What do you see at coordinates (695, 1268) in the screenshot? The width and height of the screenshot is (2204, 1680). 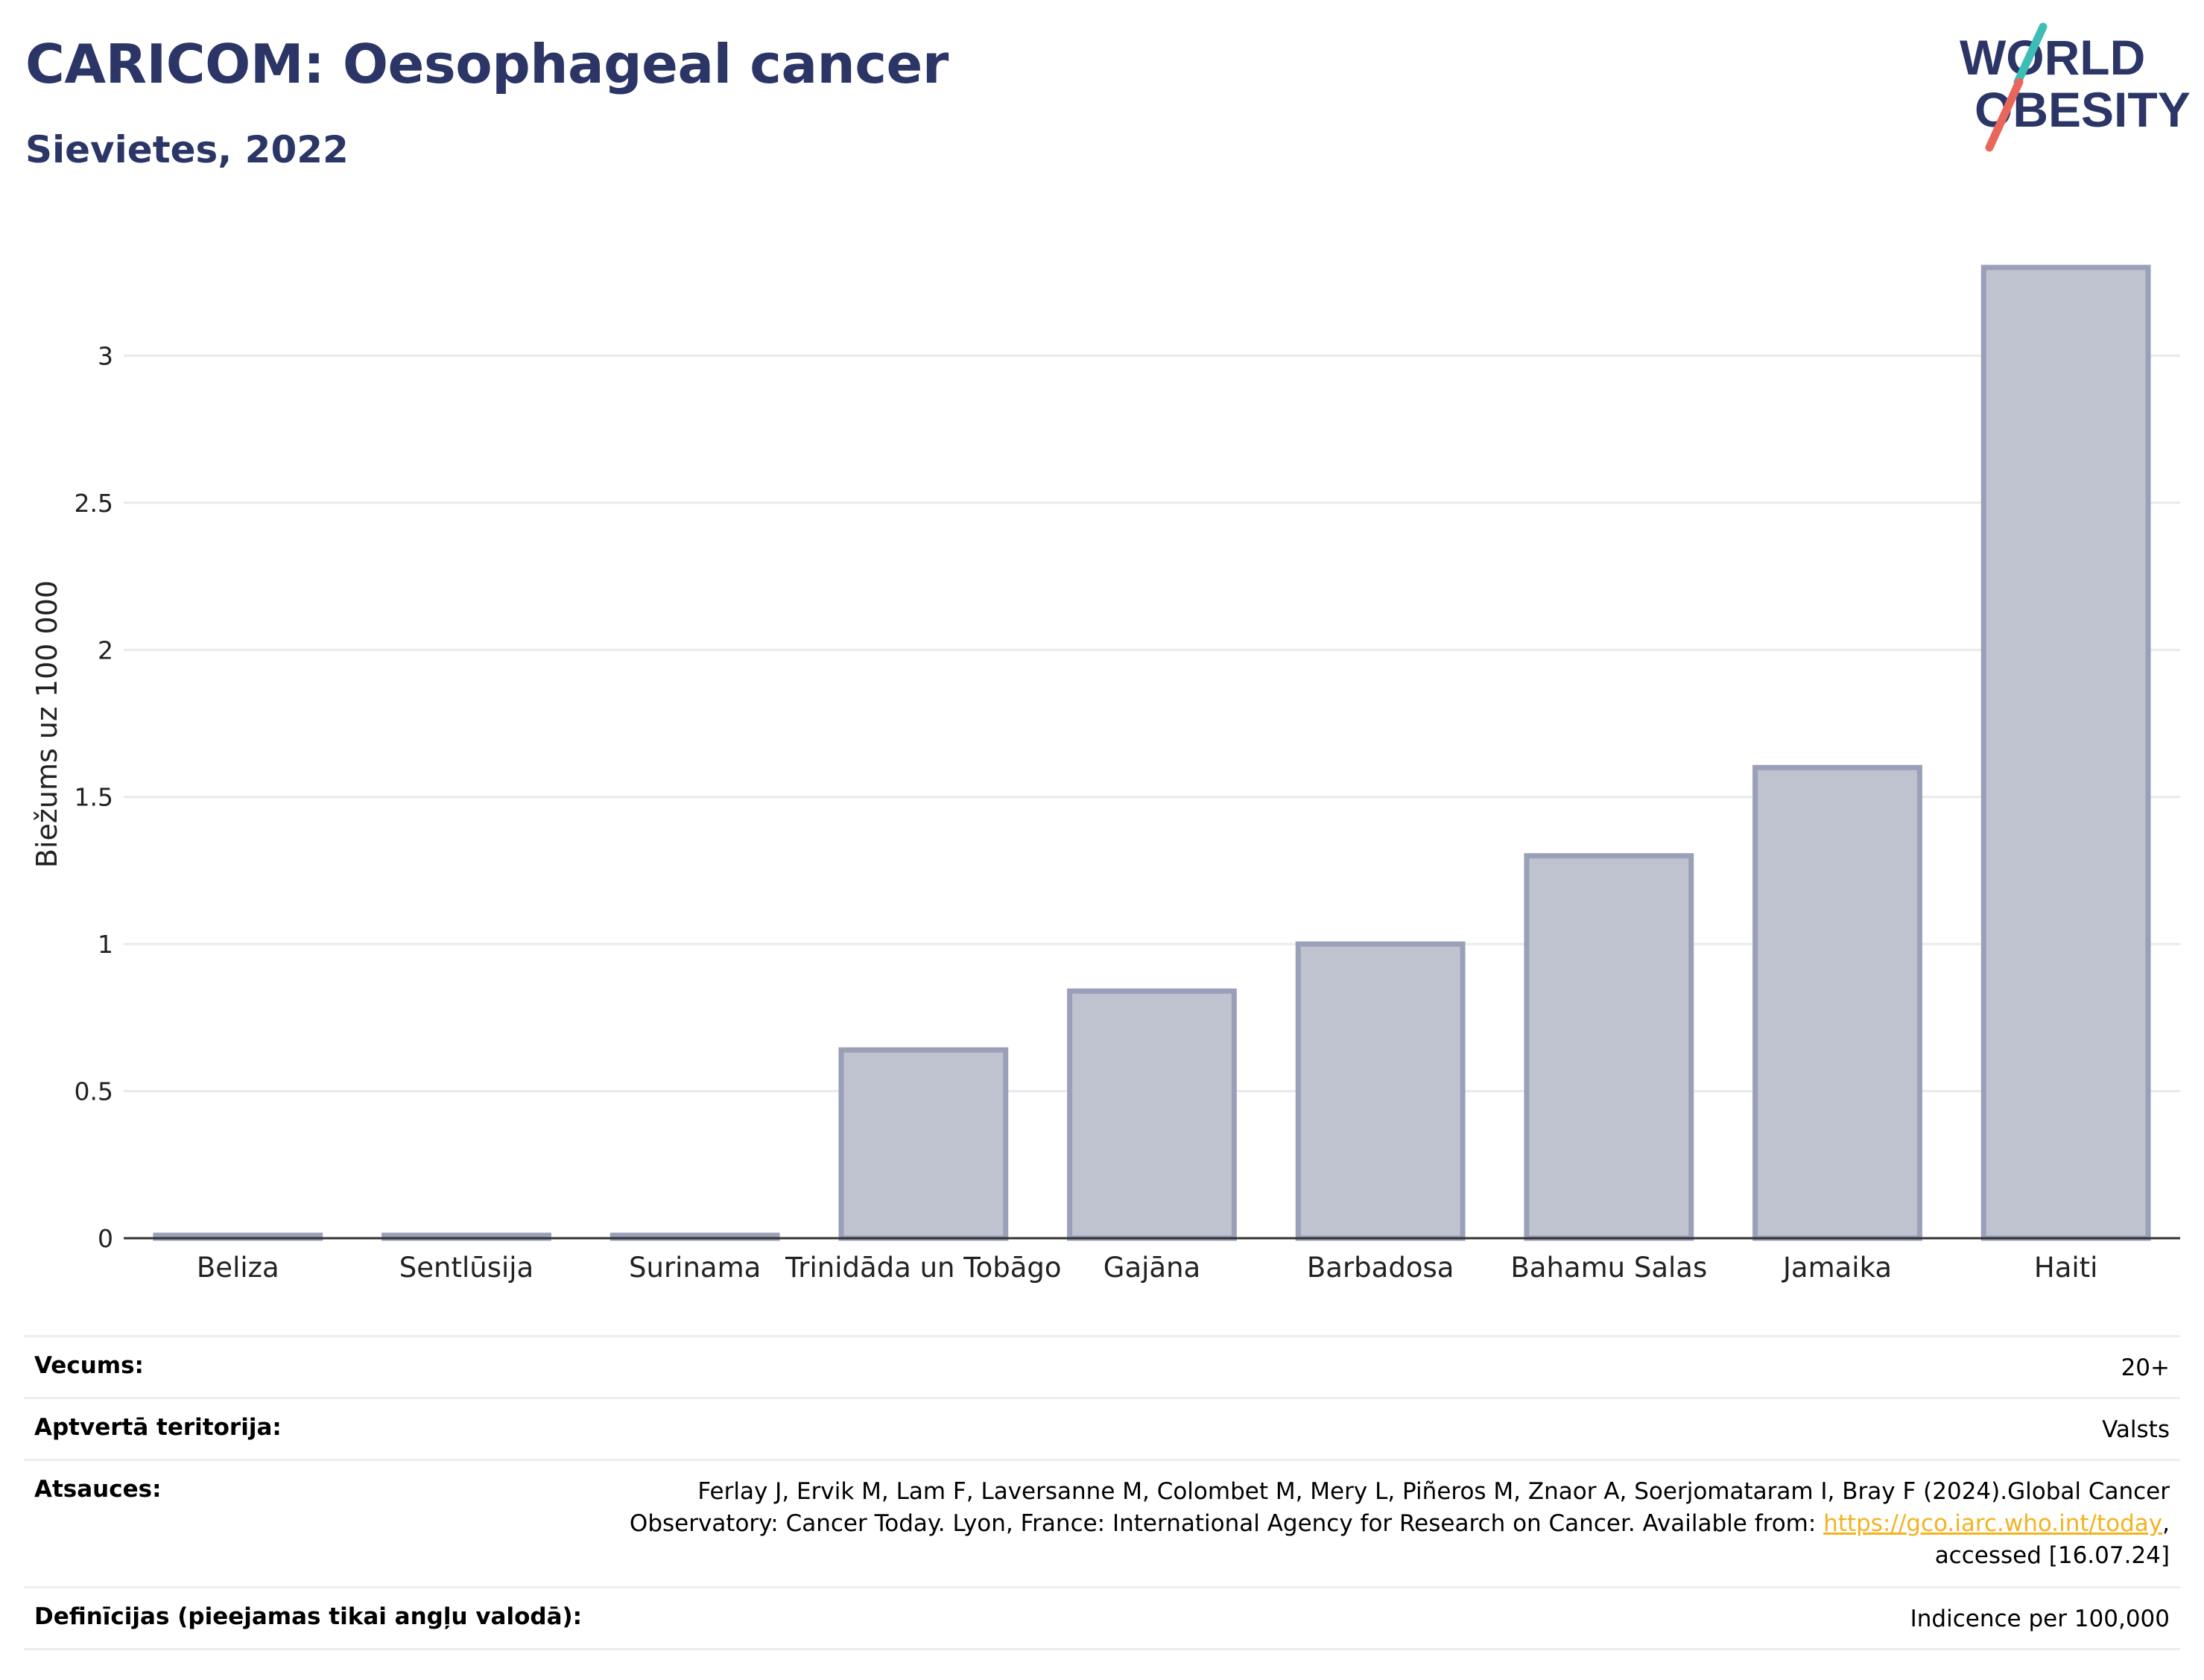 I see `x-tick-label: Surinama` at bounding box center [695, 1268].